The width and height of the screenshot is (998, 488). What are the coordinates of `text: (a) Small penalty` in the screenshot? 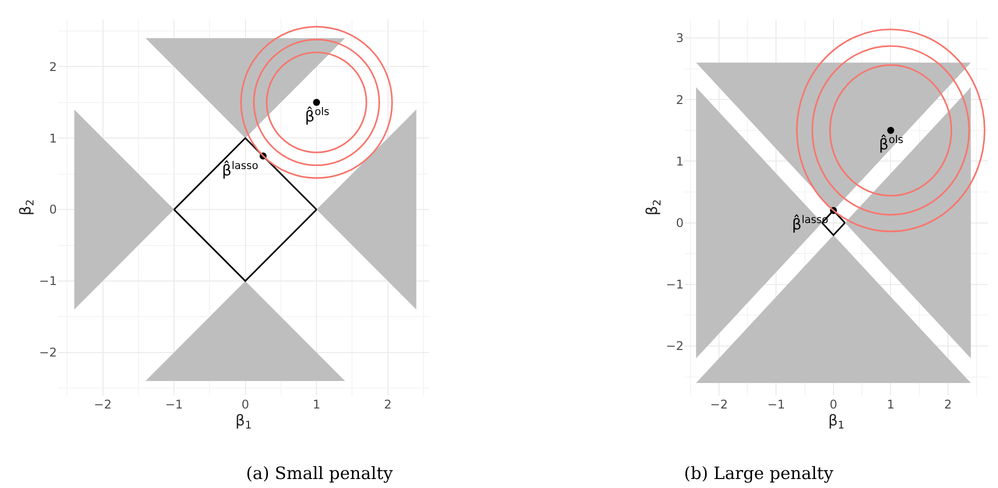 It's located at (320, 474).